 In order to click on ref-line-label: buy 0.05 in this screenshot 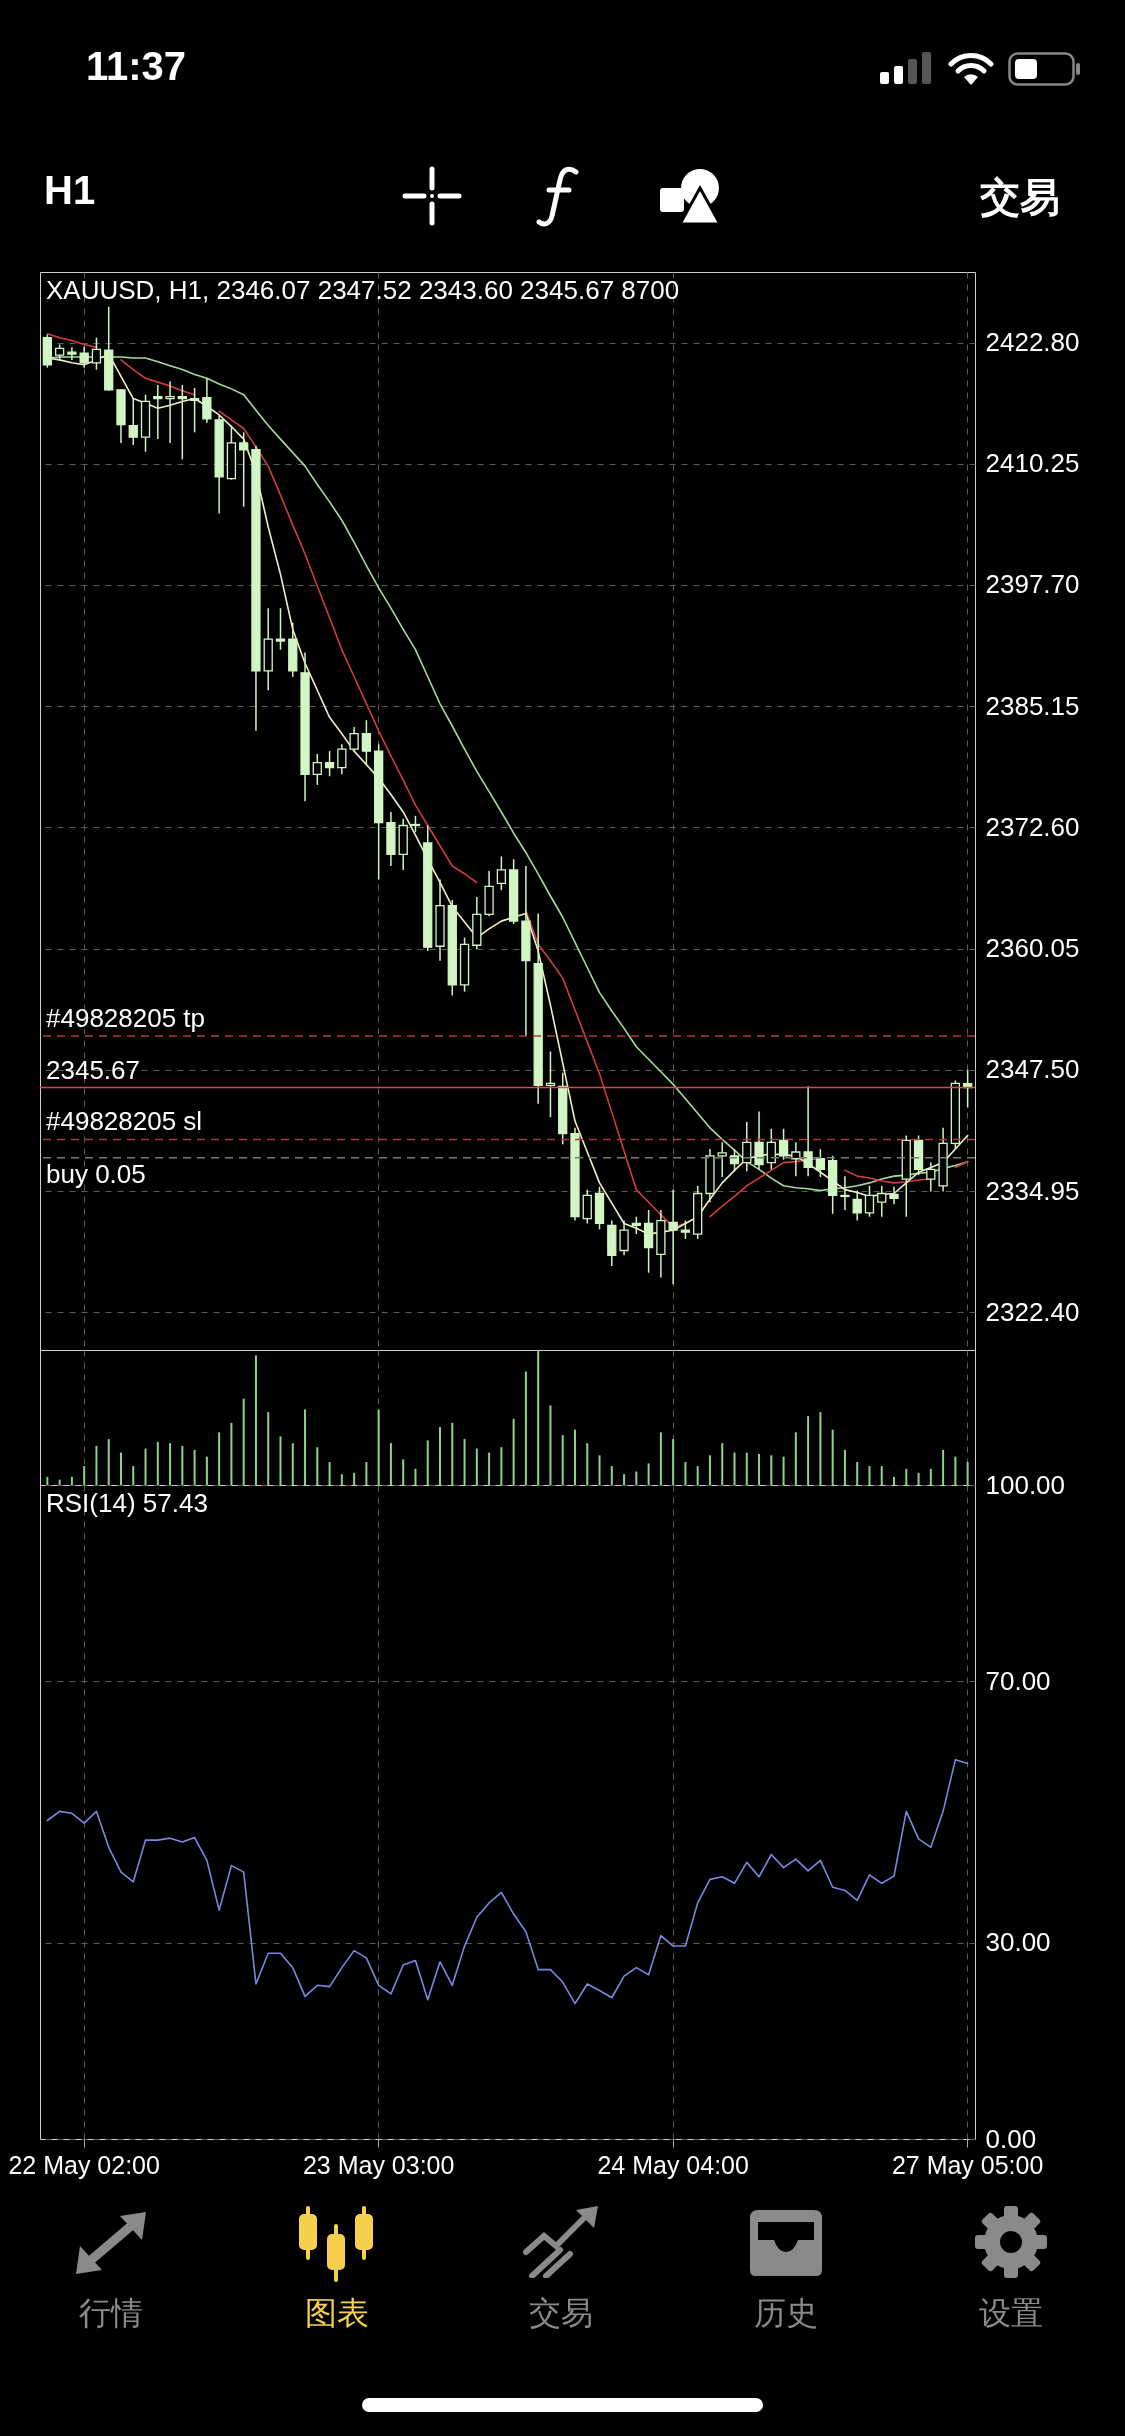, I will do `click(96, 1173)`.